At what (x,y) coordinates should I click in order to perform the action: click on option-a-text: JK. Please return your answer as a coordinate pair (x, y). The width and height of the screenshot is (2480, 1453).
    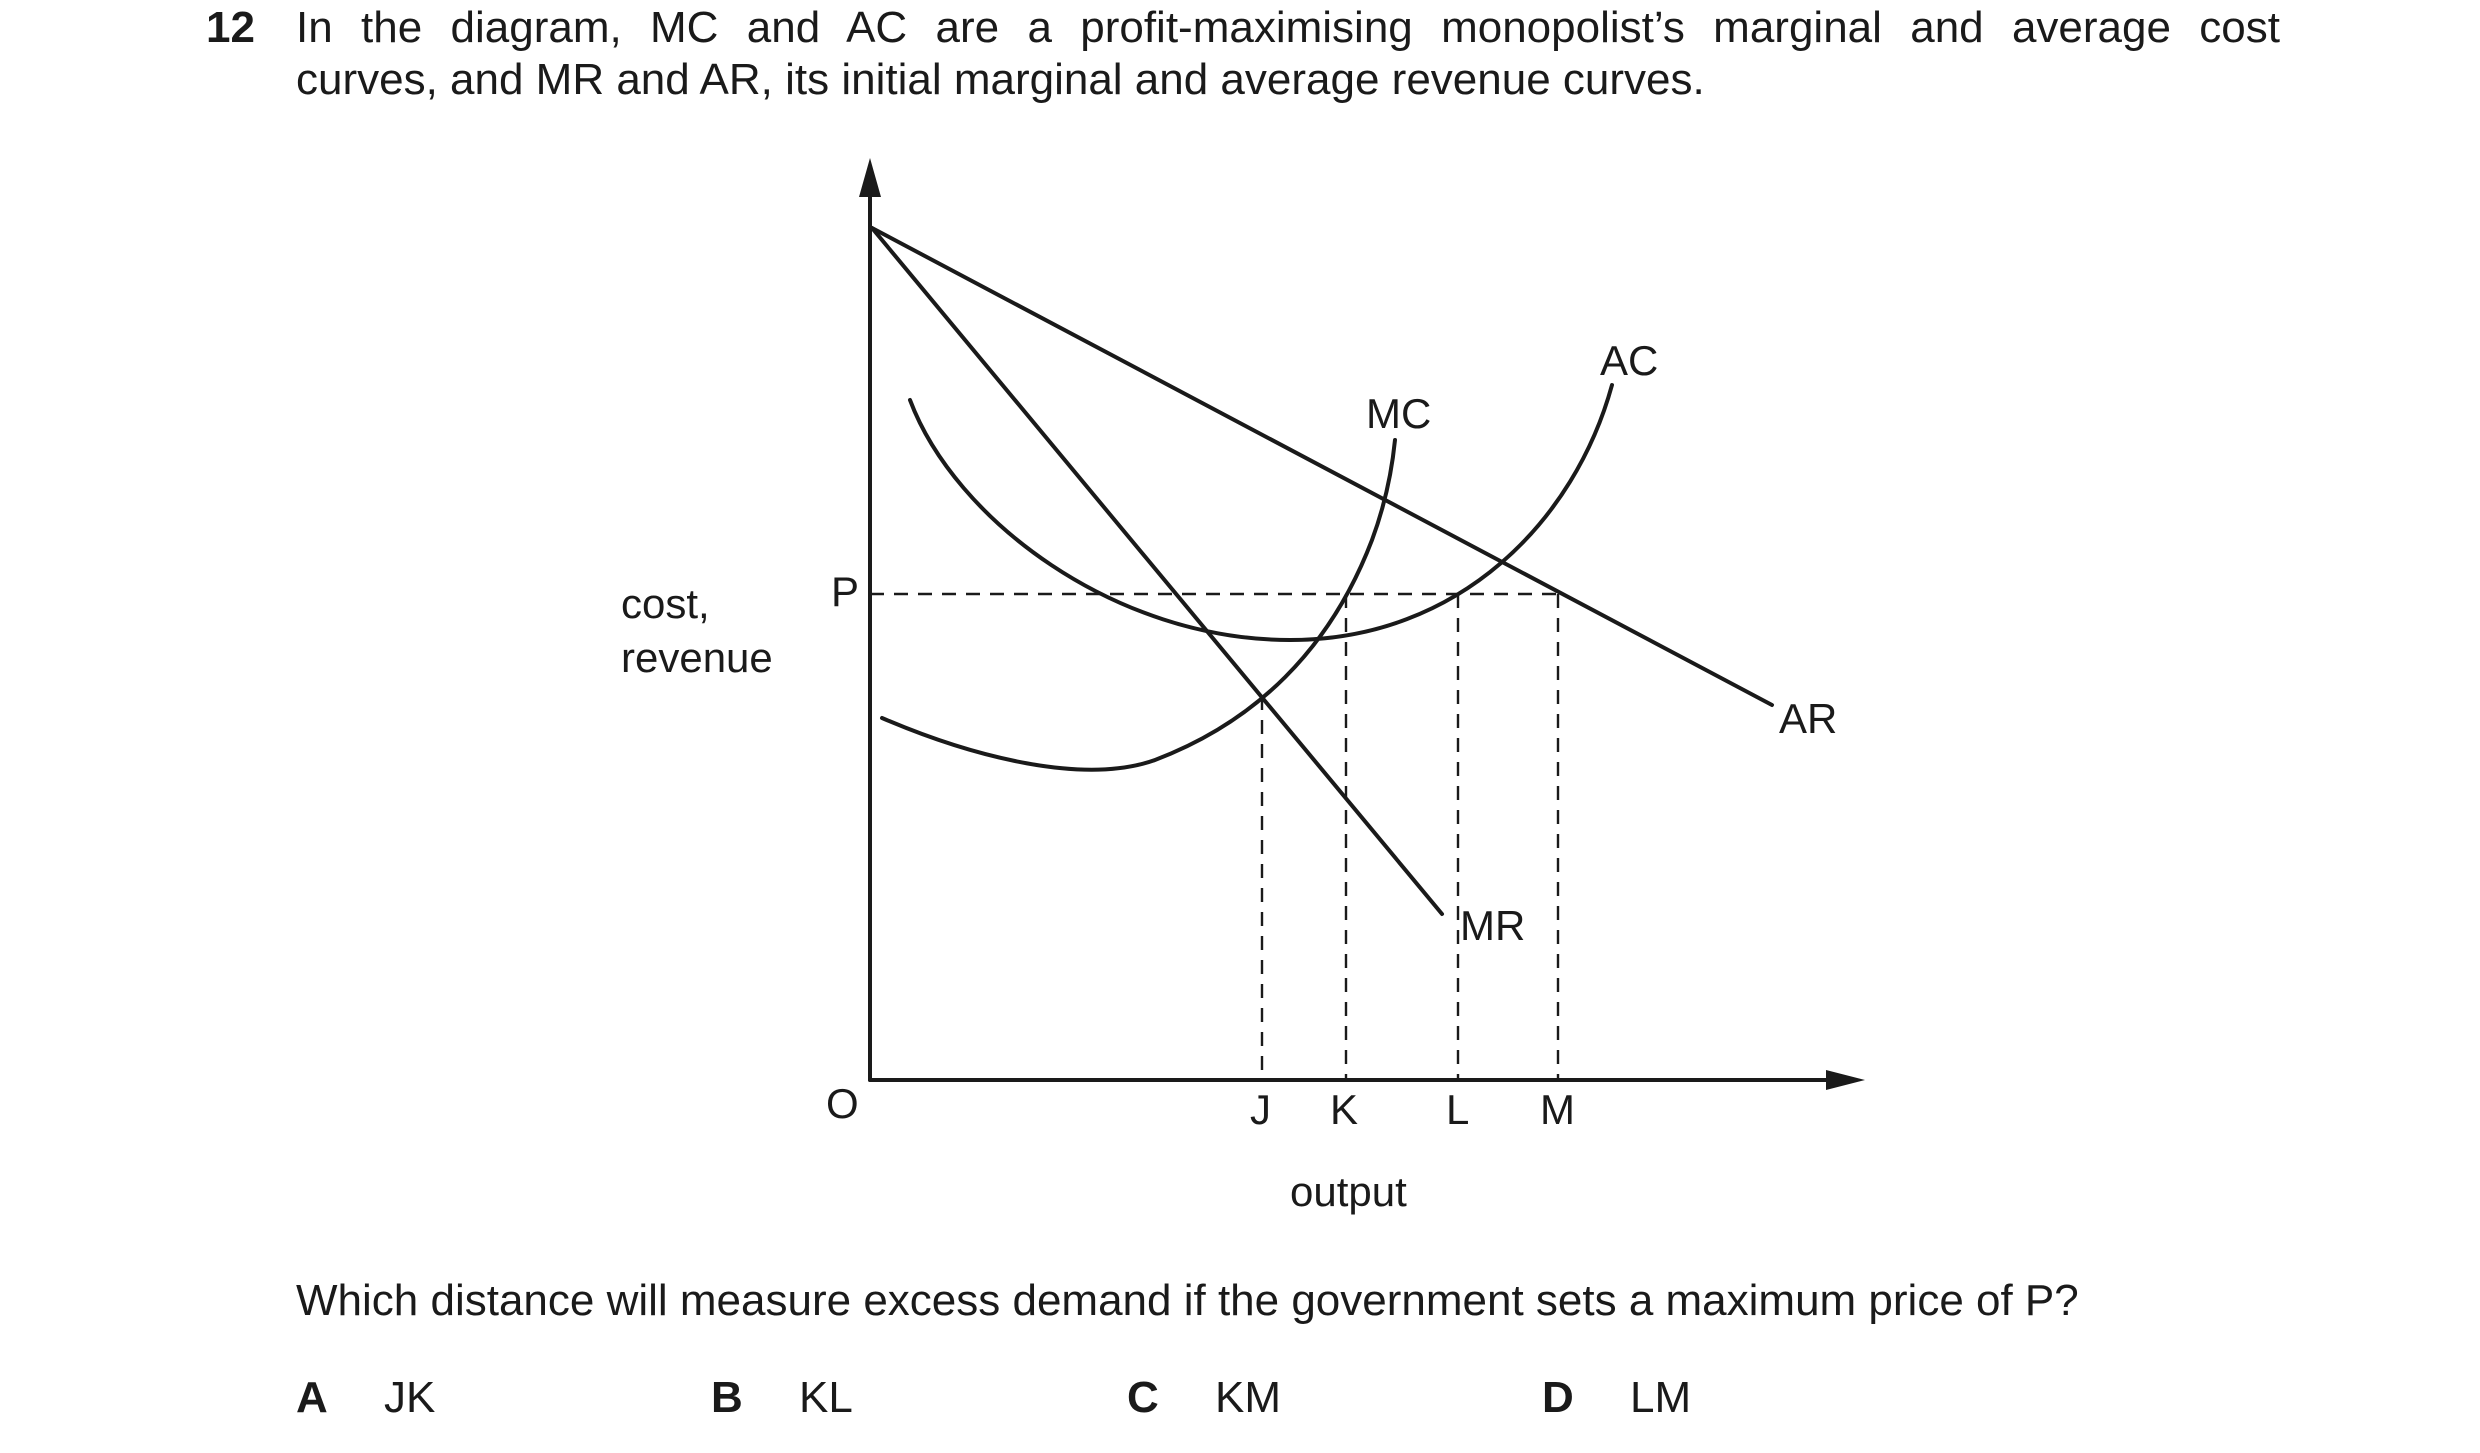
    Looking at the image, I should click on (410, 1397).